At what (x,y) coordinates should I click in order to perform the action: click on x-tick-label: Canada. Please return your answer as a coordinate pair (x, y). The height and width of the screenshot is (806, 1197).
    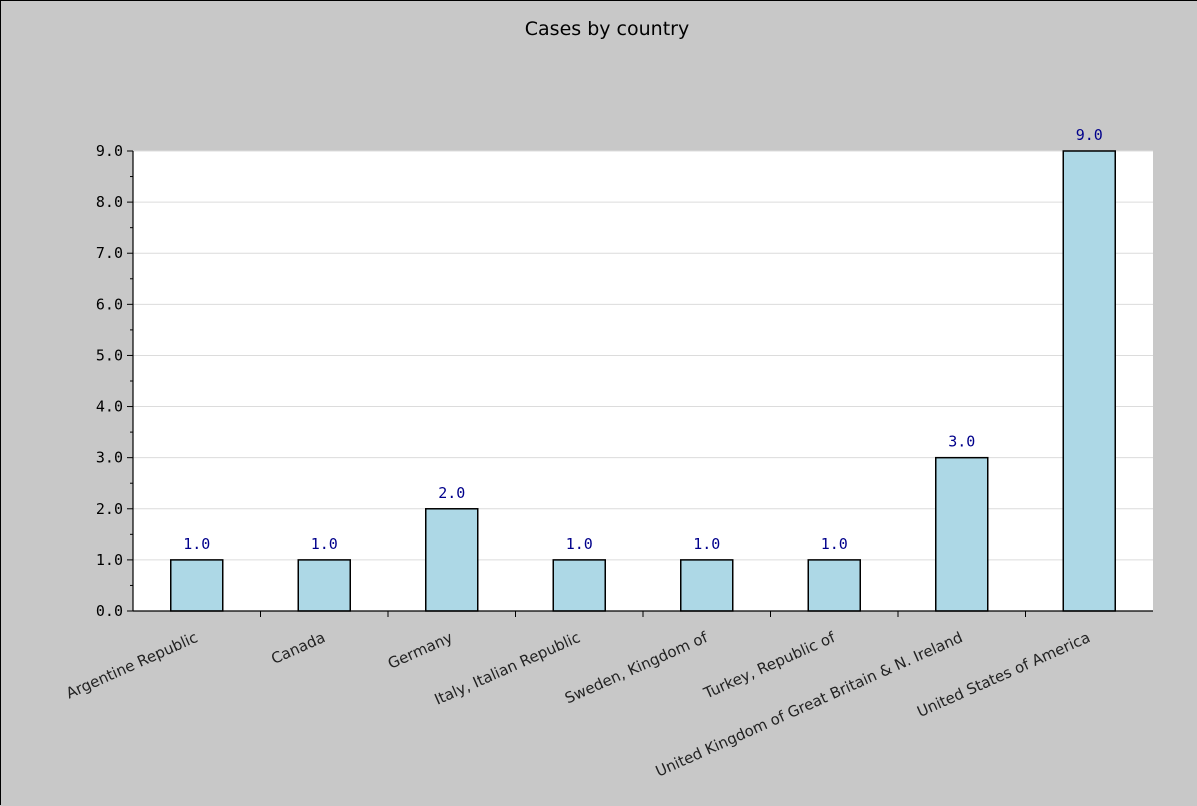
    Looking at the image, I should click on (297, 648).